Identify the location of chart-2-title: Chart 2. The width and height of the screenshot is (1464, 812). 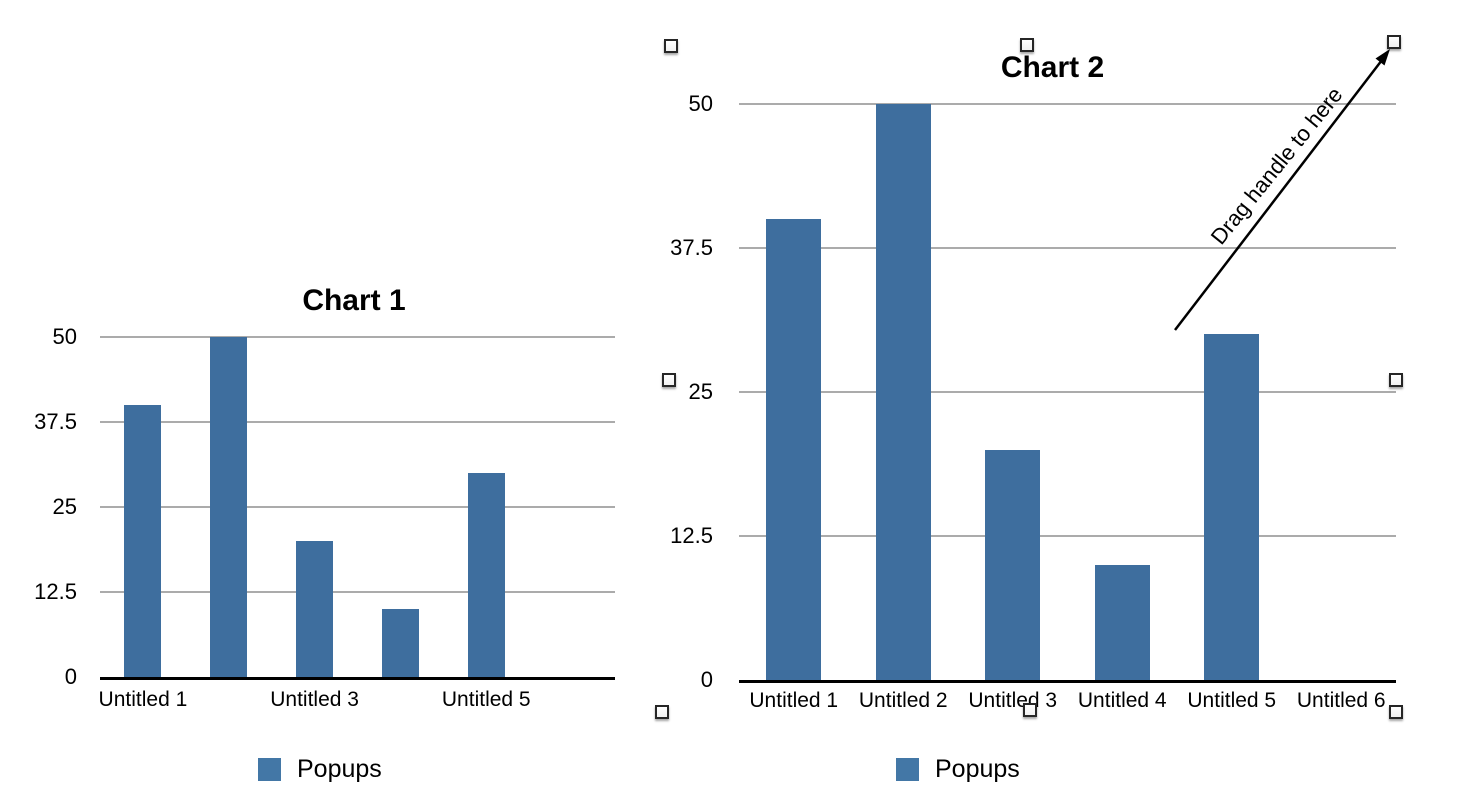
(1052, 67).